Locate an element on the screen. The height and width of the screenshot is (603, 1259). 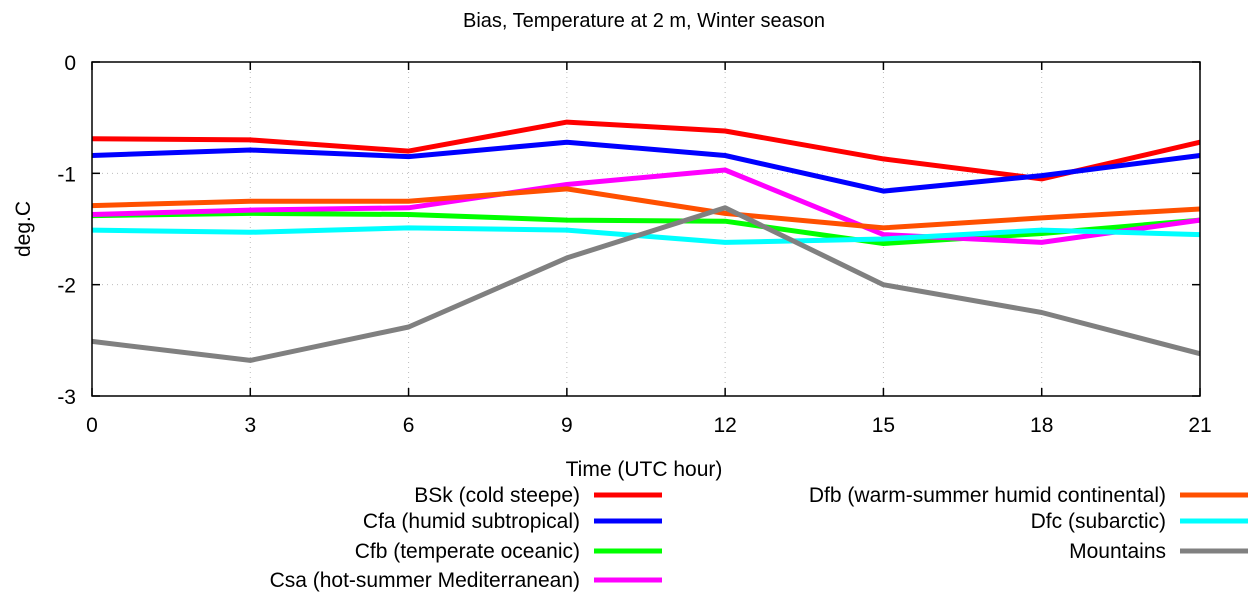
legend-label: Csa (hot-summer Mediterranean) is located at coordinates (425, 580).